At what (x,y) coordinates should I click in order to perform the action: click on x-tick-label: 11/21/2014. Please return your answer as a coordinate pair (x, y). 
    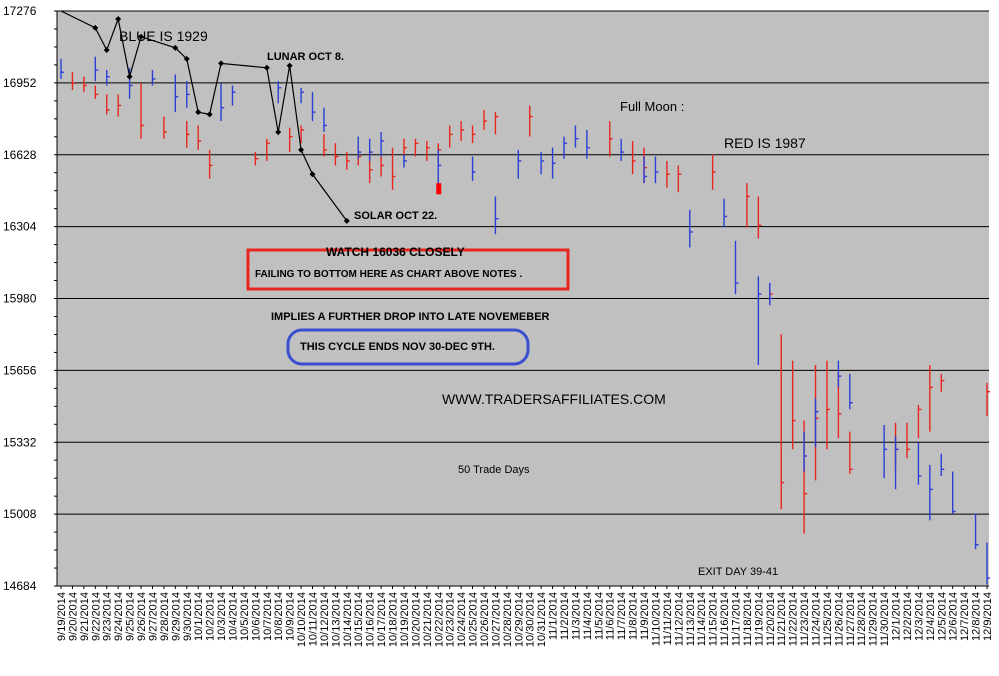
    Looking at the image, I should click on (782, 619).